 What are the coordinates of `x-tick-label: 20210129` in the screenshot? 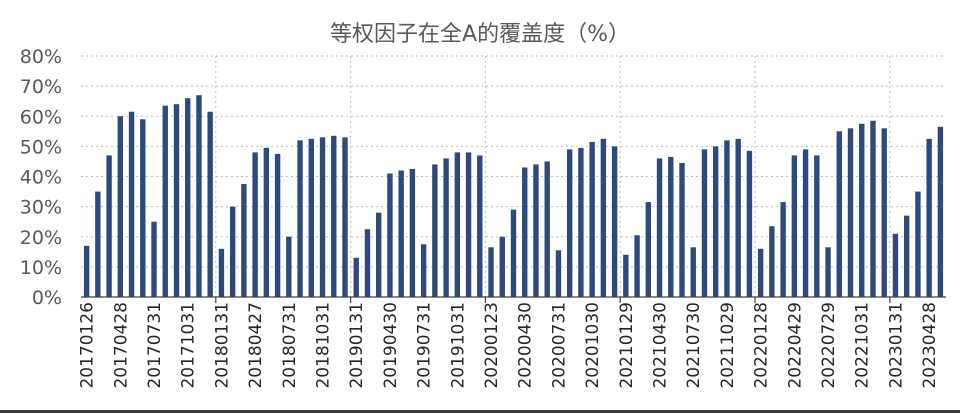 It's located at (627, 345).